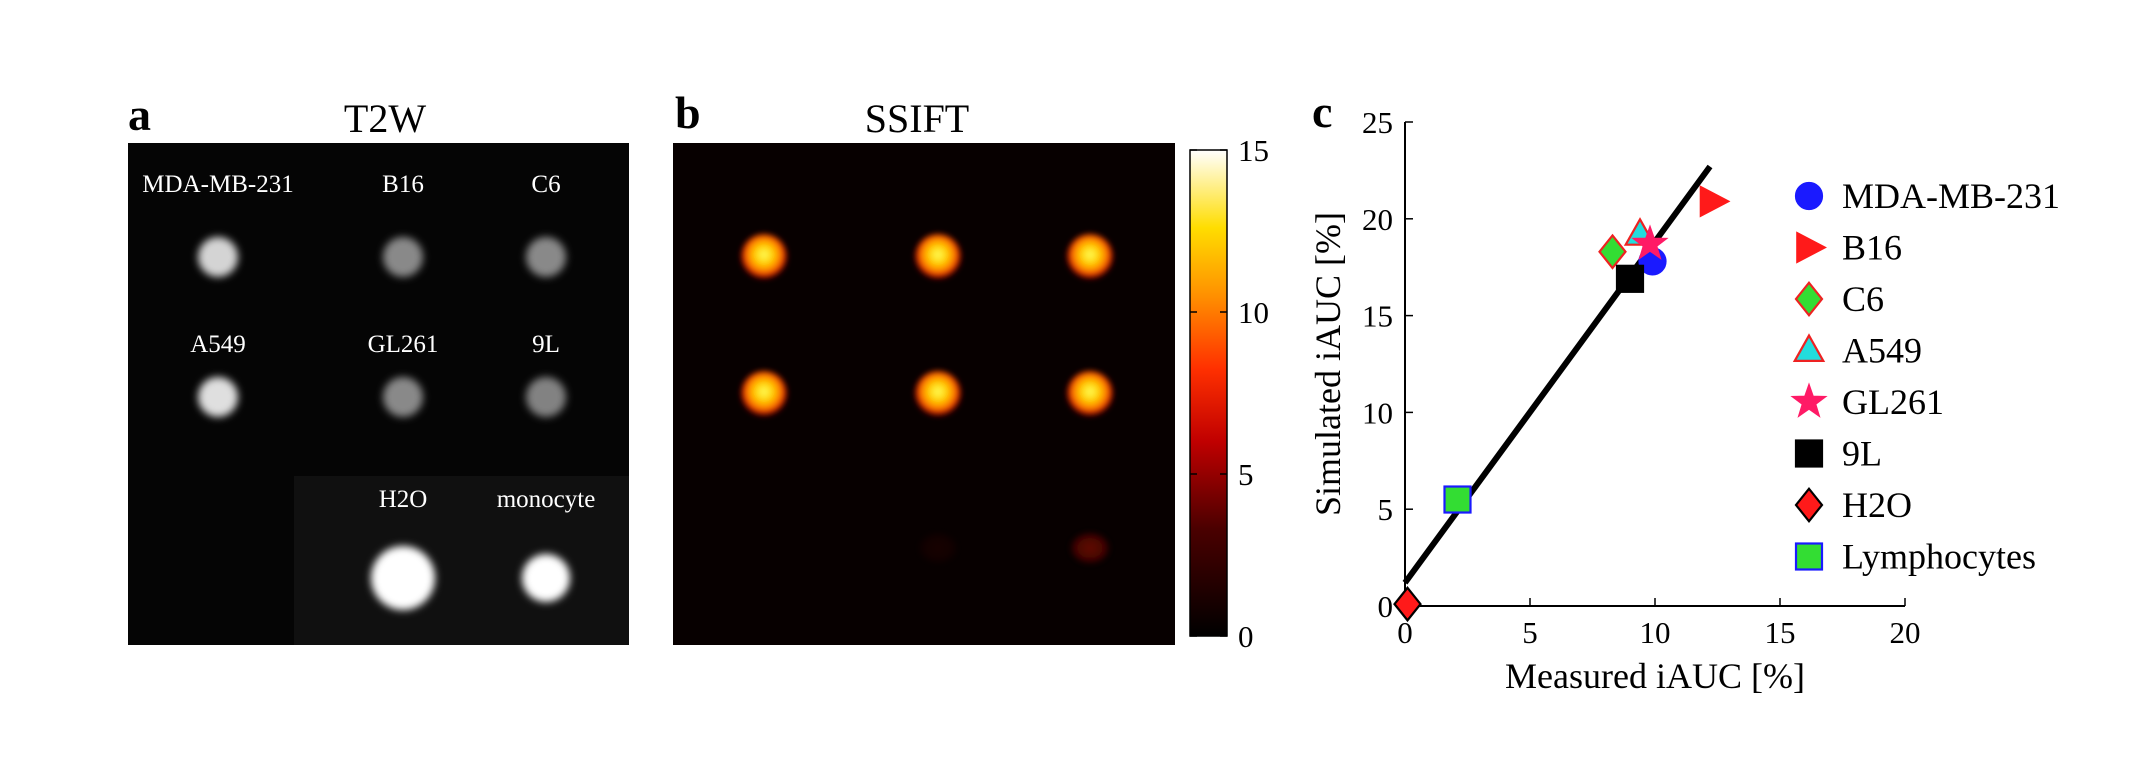 The width and height of the screenshot is (2154, 758). I want to click on point-9l, so click(1630, 278).